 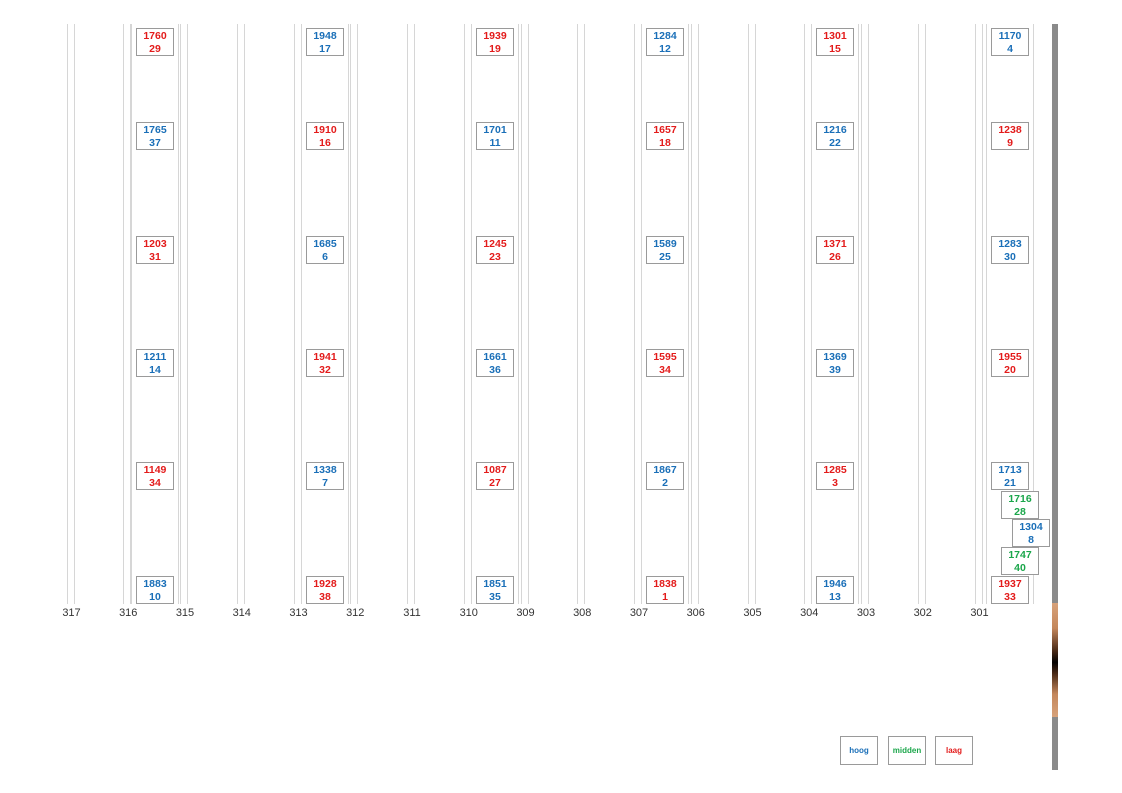 I want to click on location-card-1937: 1937 33, so click(x=1010, y=590).